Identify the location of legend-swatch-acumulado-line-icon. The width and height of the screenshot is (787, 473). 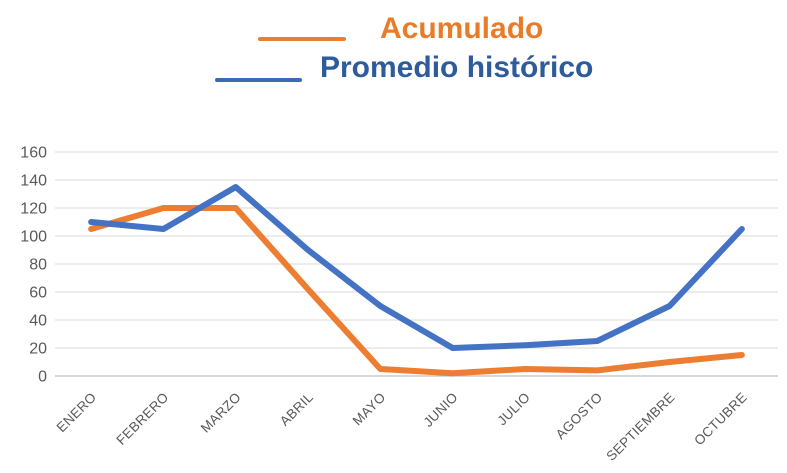
(302, 39).